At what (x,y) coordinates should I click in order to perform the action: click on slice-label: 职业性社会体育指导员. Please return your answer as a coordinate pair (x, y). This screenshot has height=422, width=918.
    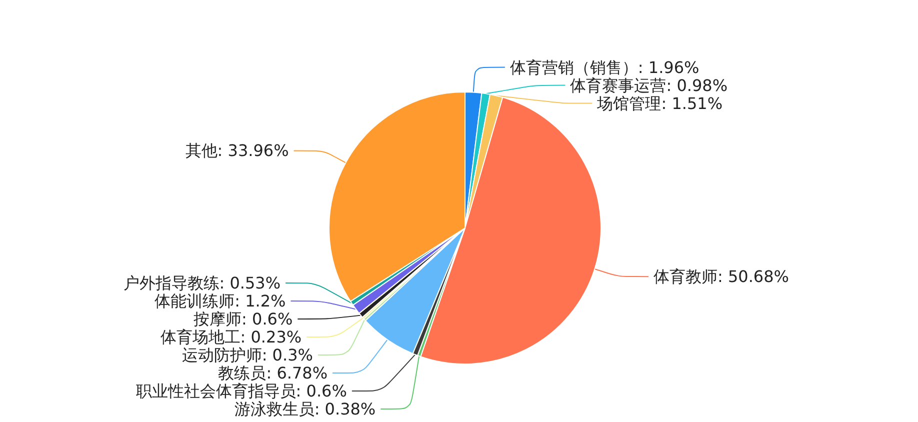
    Looking at the image, I should click on (216, 391).